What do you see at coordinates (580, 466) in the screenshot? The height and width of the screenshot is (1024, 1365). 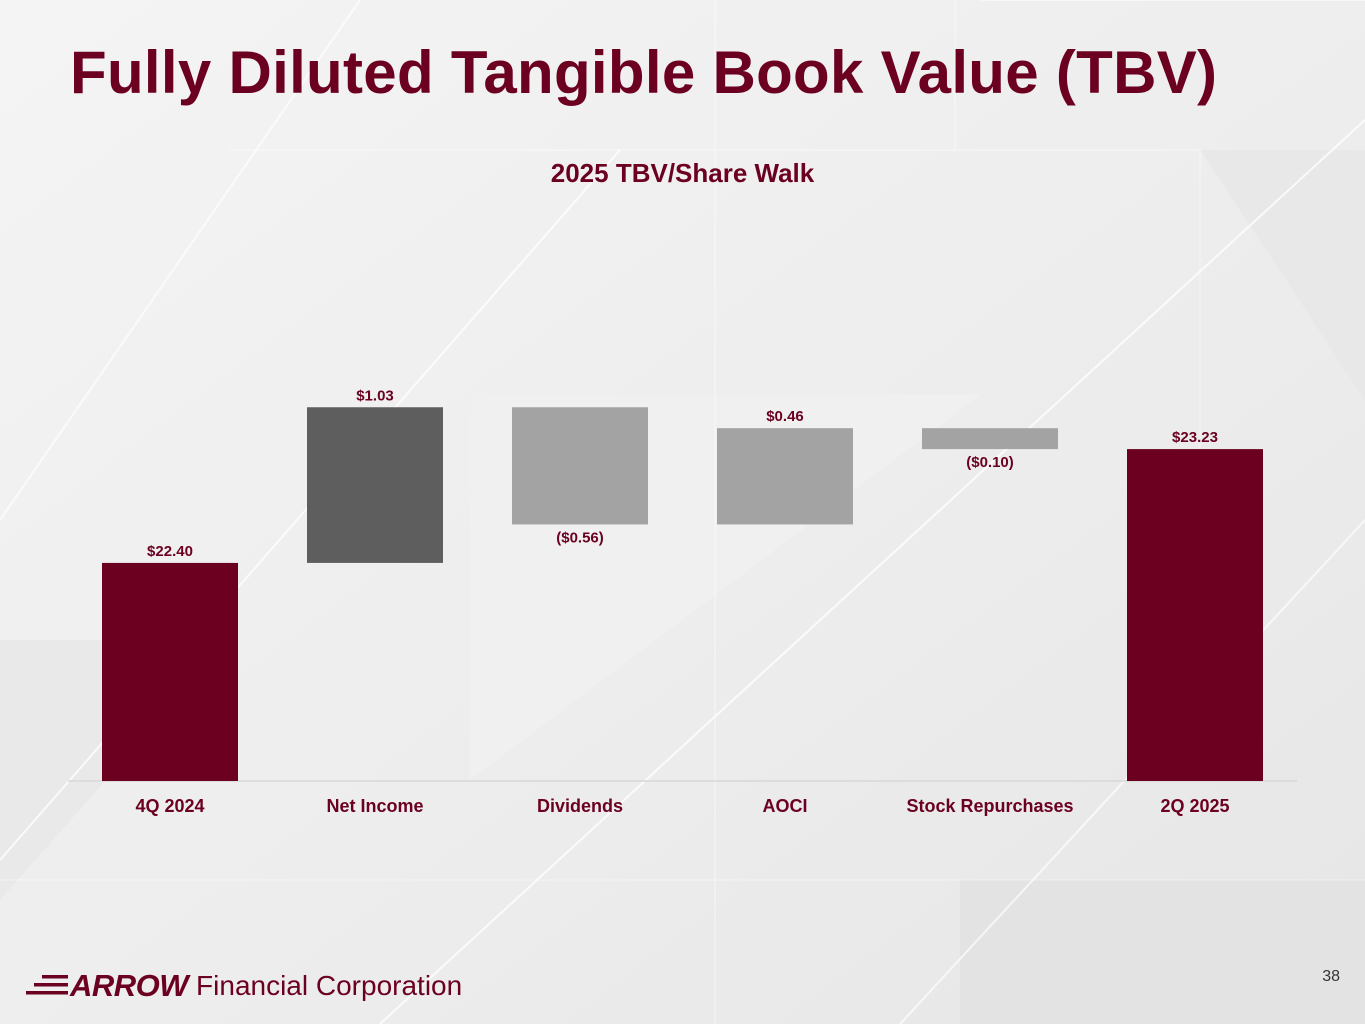 I see `bar-dividends` at bounding box center [580, 466].